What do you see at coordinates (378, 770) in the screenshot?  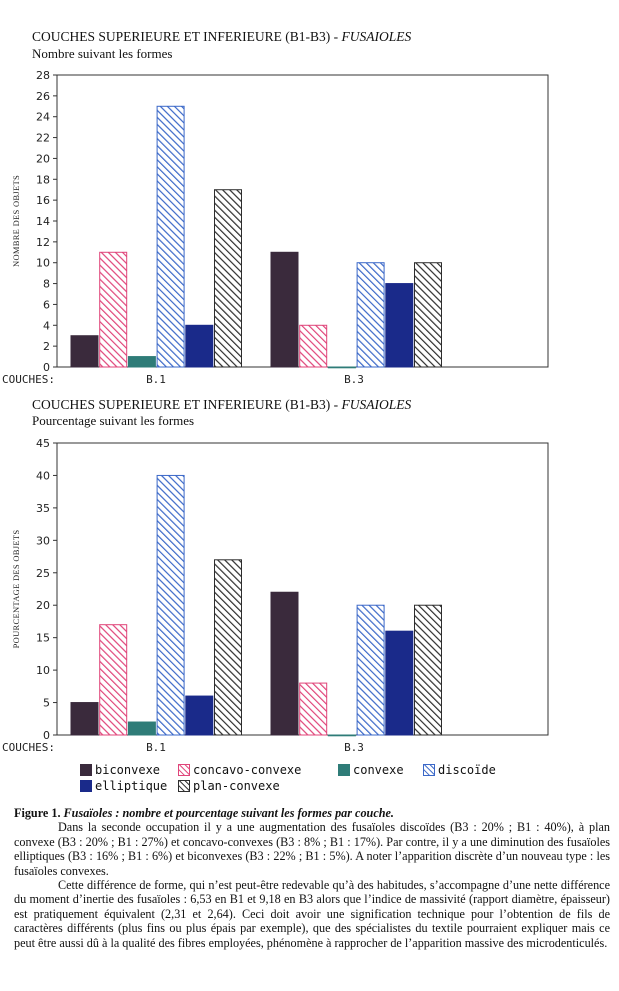 I see `legend-label: convexe` at bounding box center [378, 770].